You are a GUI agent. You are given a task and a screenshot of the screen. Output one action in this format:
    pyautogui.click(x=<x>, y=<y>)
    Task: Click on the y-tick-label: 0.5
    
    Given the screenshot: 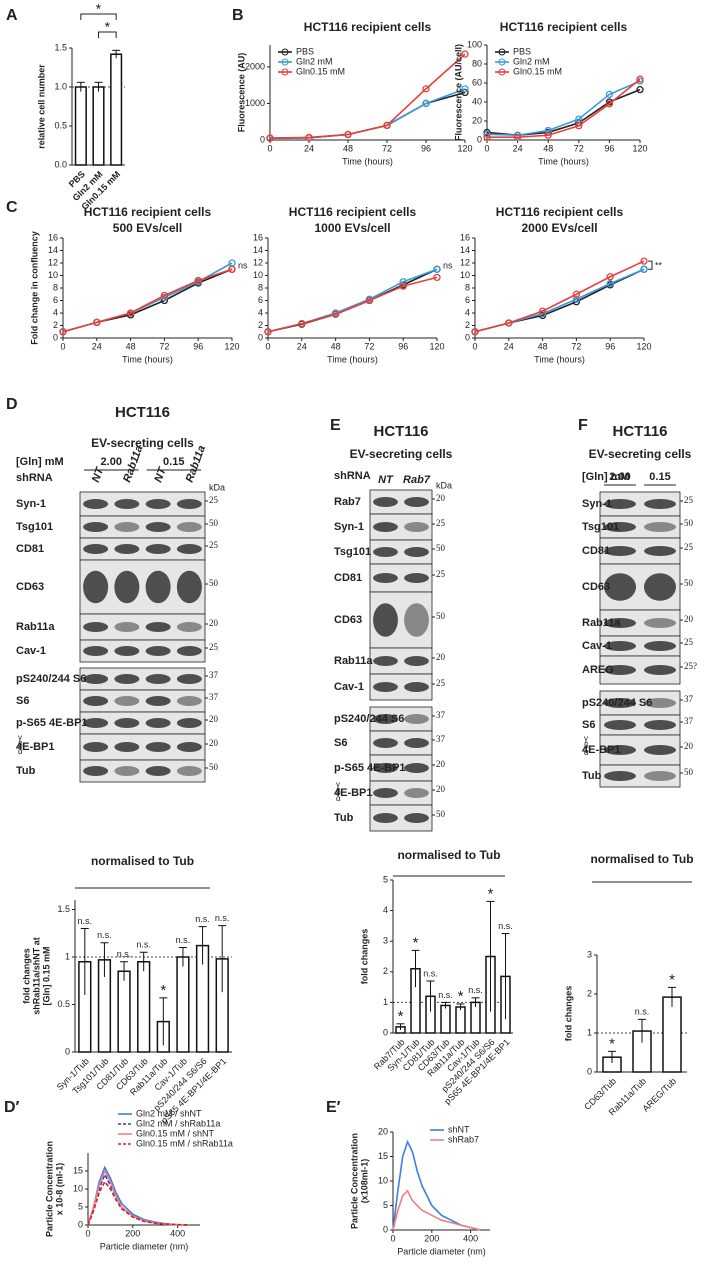 What is the action you would take?
    pyautogui.click(x=60, y=125)
    